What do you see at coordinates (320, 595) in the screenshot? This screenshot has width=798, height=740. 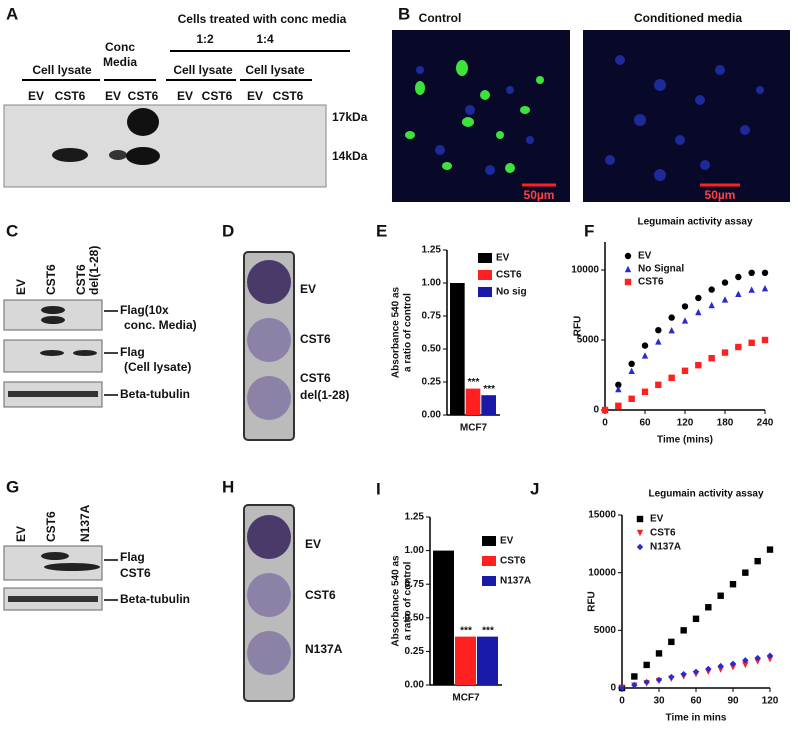 I see `well-label: CST6` at bounding box center [320, 595].